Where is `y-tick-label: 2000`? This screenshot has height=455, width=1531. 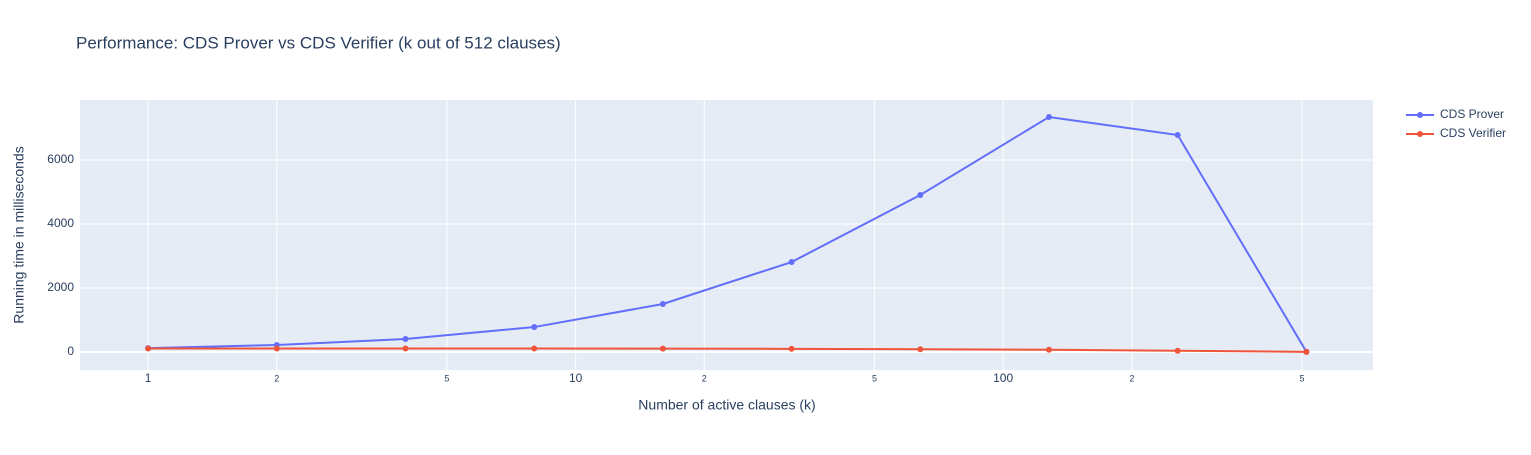
y-tick-label: 2000 is located at coordinates (60, 287).